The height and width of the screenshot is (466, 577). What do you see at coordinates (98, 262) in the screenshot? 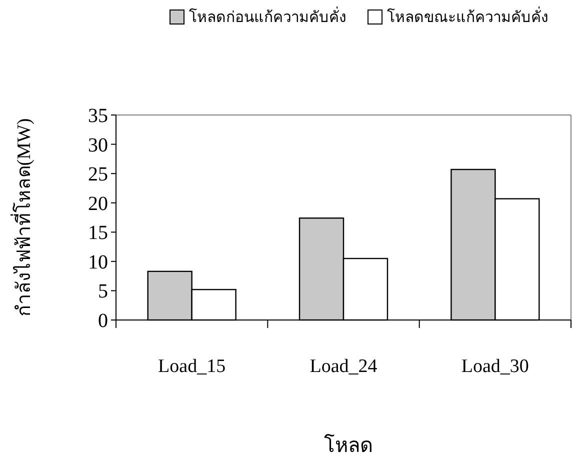
I see `y-tick-label: 10` at bounding box center [98, 262].